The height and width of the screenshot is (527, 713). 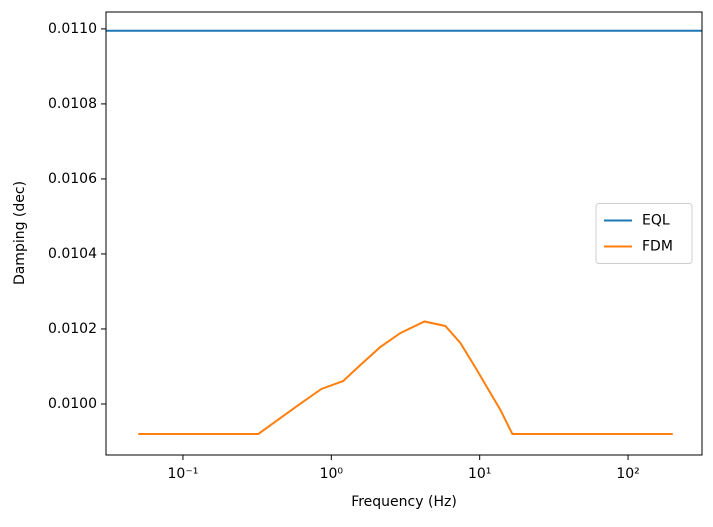 I want to click on legend-label: EQL, so click(x=656, y=221).